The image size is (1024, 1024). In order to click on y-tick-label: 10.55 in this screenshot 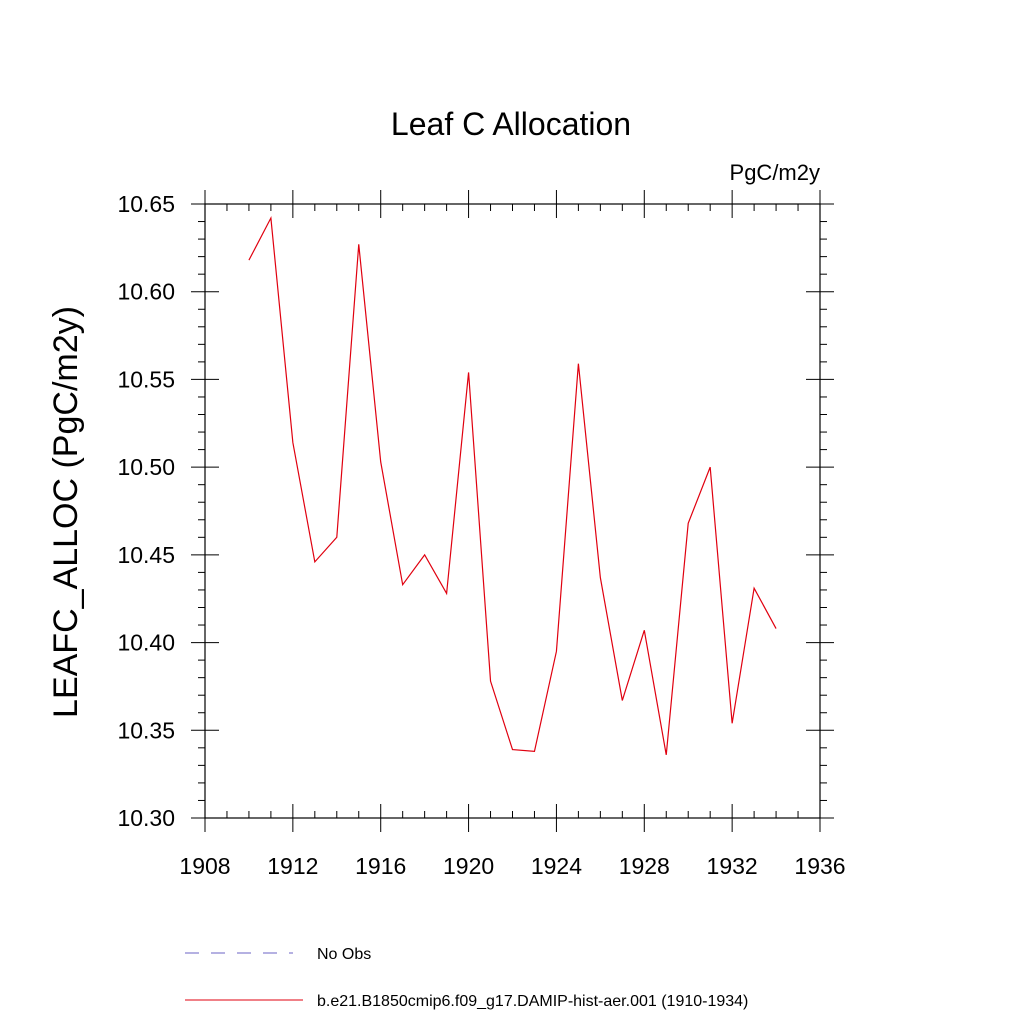, I will do `click(146, 379)`.